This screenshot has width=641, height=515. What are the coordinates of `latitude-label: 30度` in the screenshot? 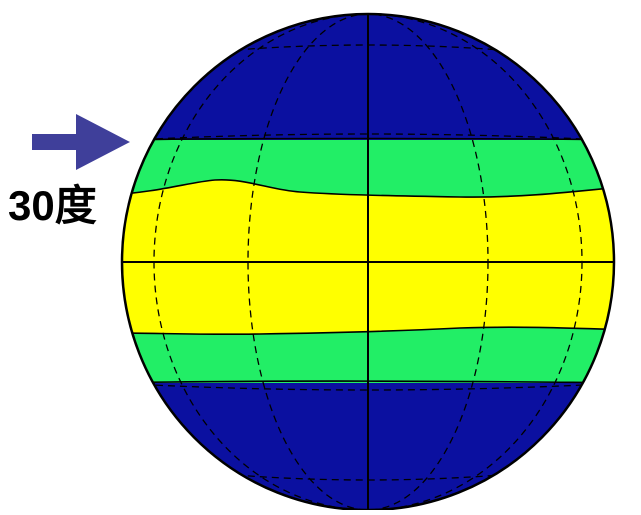 It's located at (52, 205).